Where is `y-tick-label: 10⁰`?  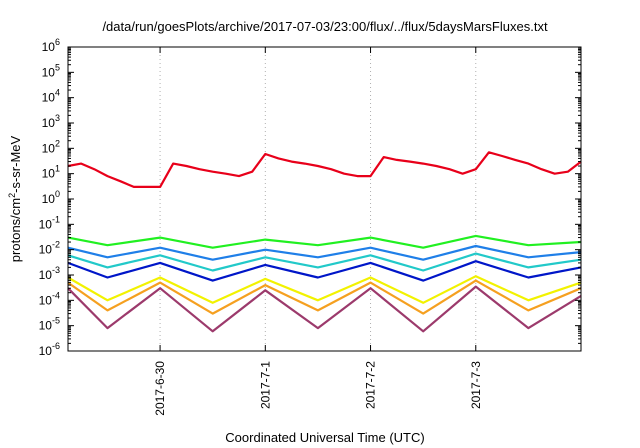 y-tick-label: 10⁰ is located at coordinates (51, 197).